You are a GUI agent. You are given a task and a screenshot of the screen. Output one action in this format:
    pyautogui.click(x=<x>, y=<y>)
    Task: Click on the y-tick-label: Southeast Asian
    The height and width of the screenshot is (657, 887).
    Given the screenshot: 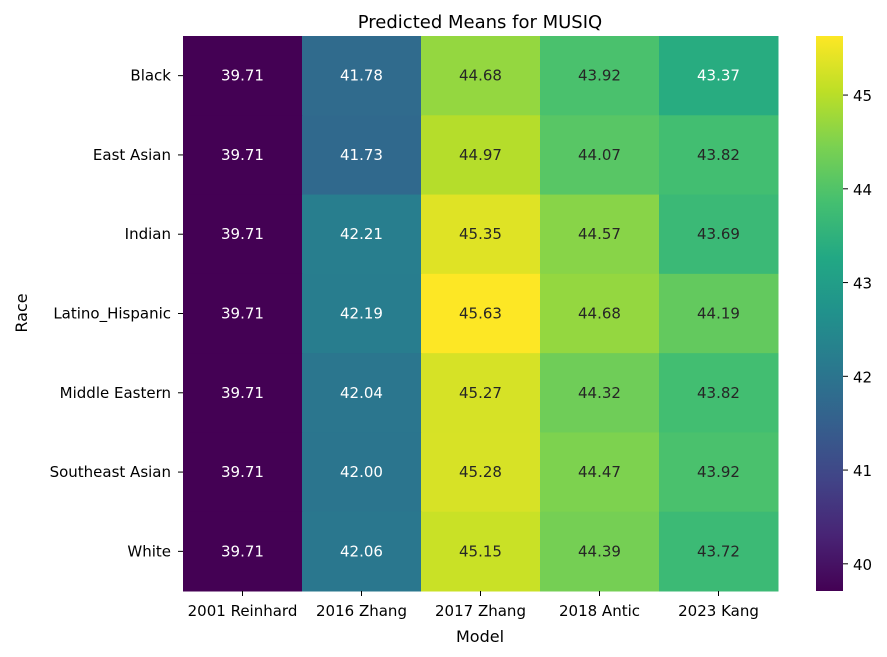 What is the action you would take?
    pyautogui.click(x=110, y=472)
    